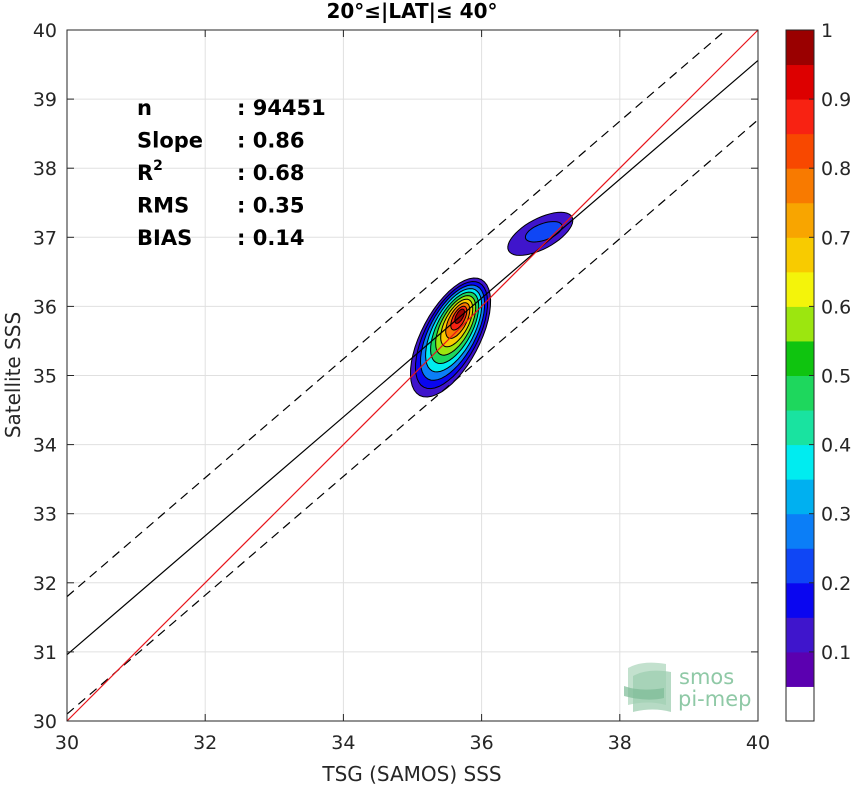 The height and width of the screenshot is (787, 855). What do you see at coordinates (45, 584) in the screenshot?
I see `y-tick-label: 32` at bounding box center [45, 584].